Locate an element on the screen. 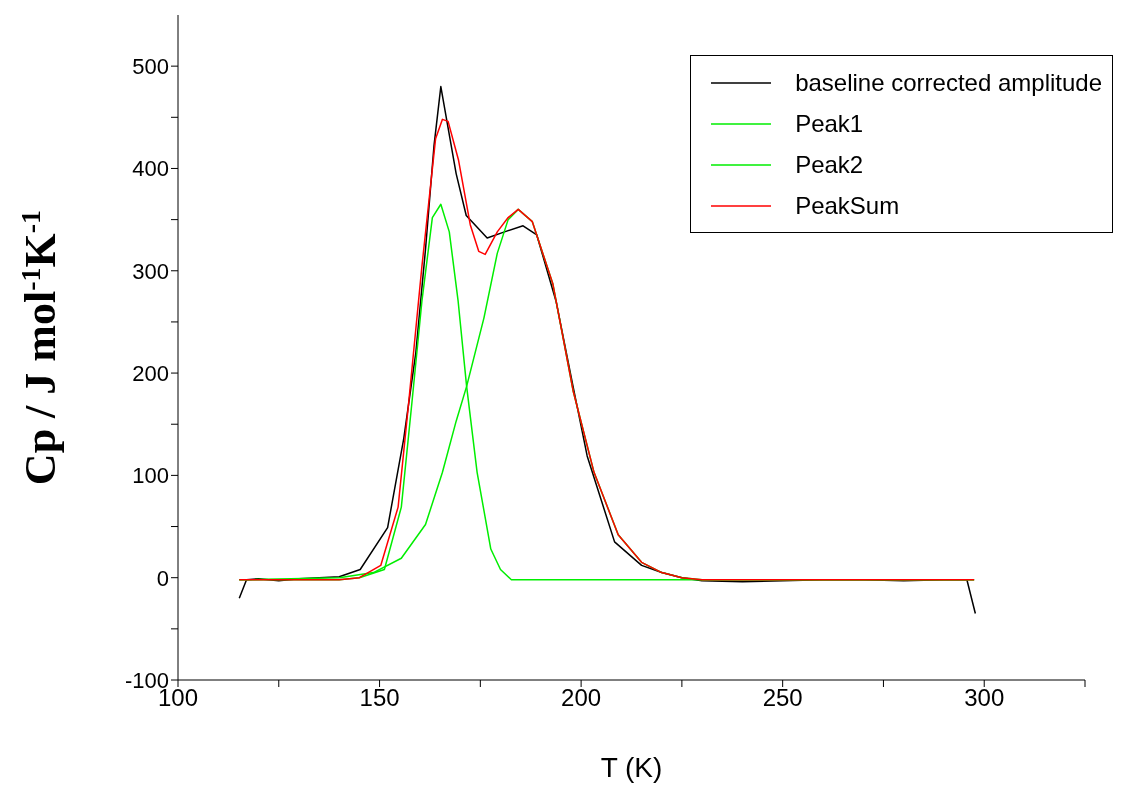  legend-label: Peak2 is located at coordinates (829, 164).